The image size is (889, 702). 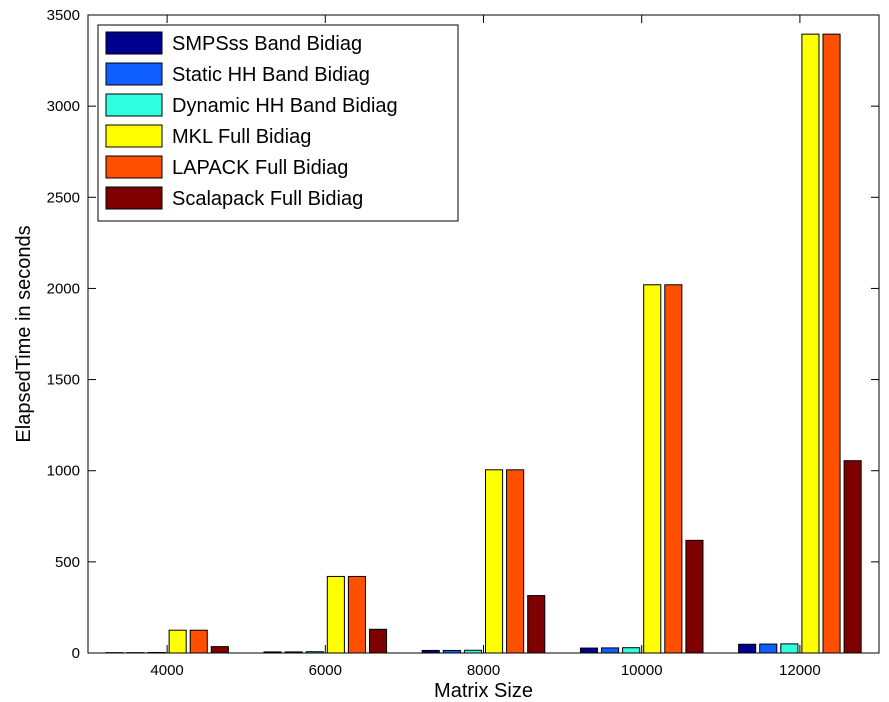 I want to click on y-tick-label: 2500, so click(x=63, y=197).